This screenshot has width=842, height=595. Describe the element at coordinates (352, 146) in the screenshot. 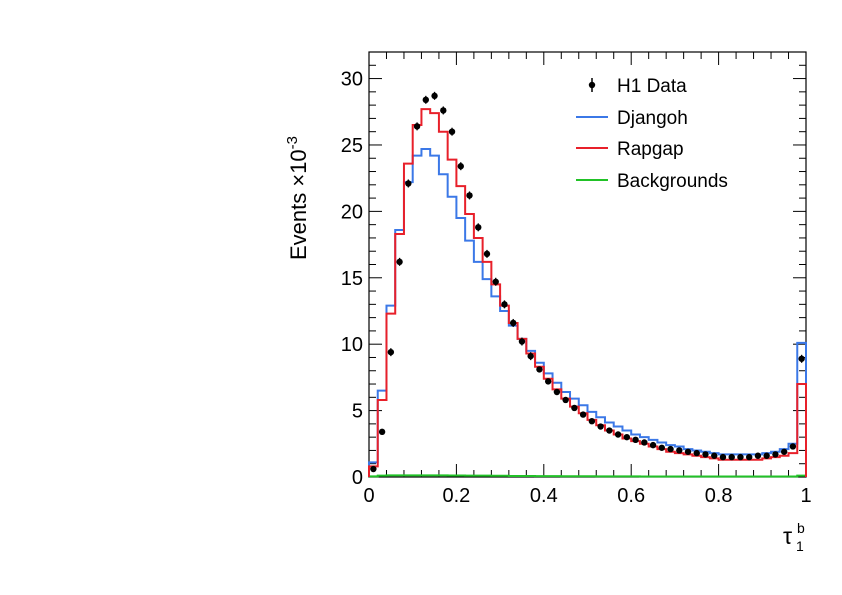

I see `y-tick-label: 25` at that location.